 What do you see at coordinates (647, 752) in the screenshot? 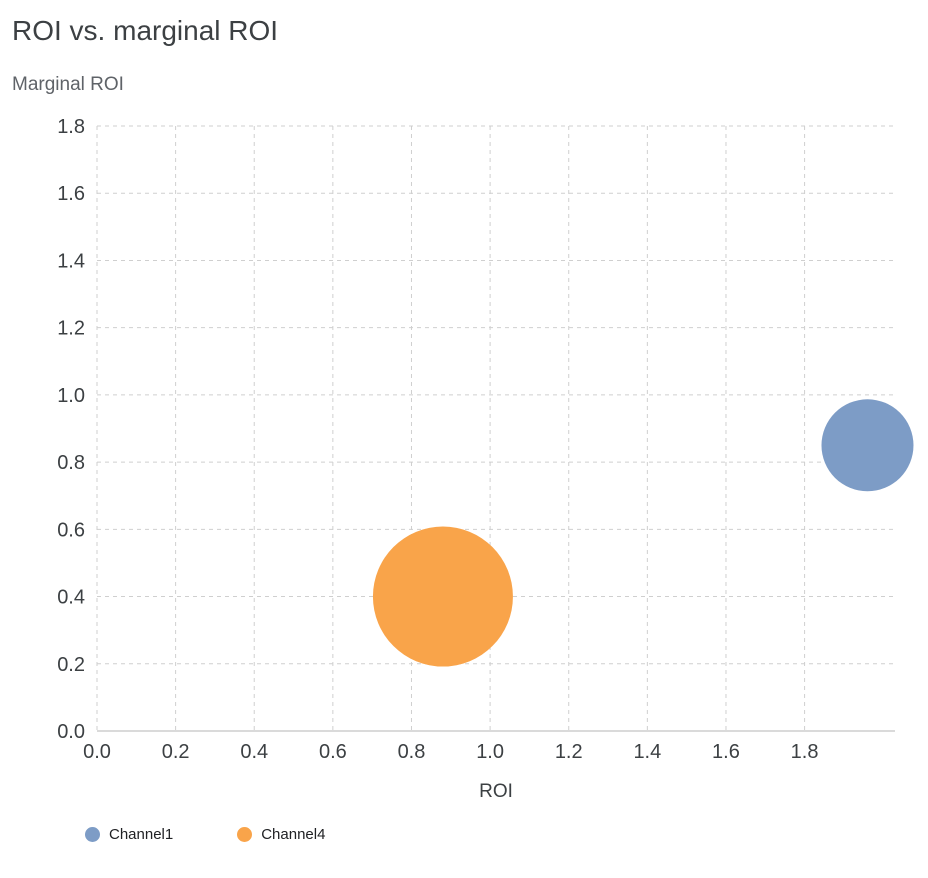
I see `x-tick-label: 1.4` at bounding box center [647, 752].